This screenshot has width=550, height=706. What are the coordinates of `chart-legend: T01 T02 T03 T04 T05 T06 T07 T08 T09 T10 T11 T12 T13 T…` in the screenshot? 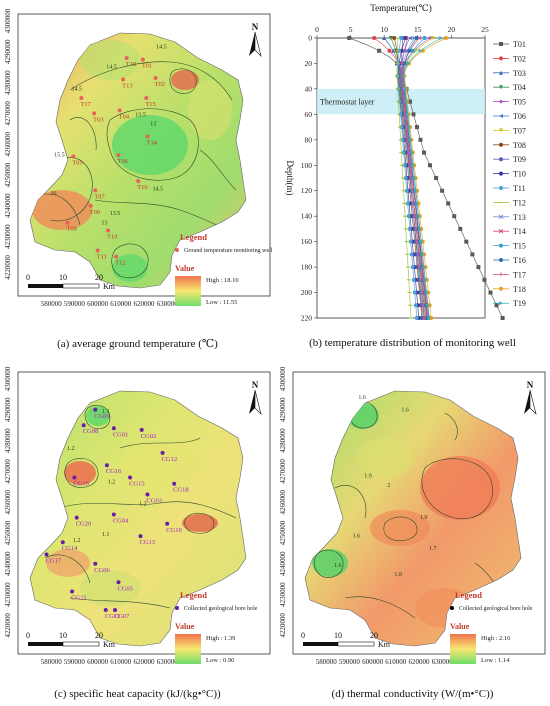 It's located at (509, 174).